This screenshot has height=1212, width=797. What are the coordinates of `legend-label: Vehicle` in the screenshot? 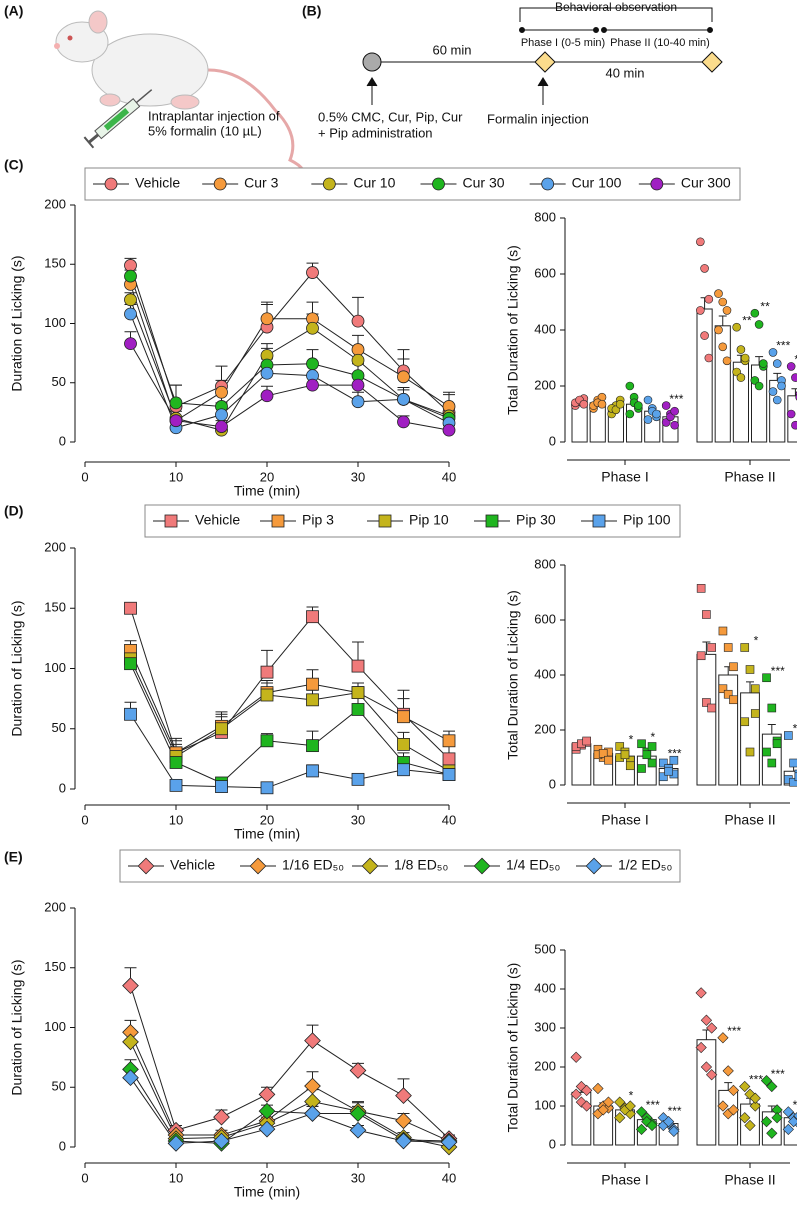 It's located at (192, 865).